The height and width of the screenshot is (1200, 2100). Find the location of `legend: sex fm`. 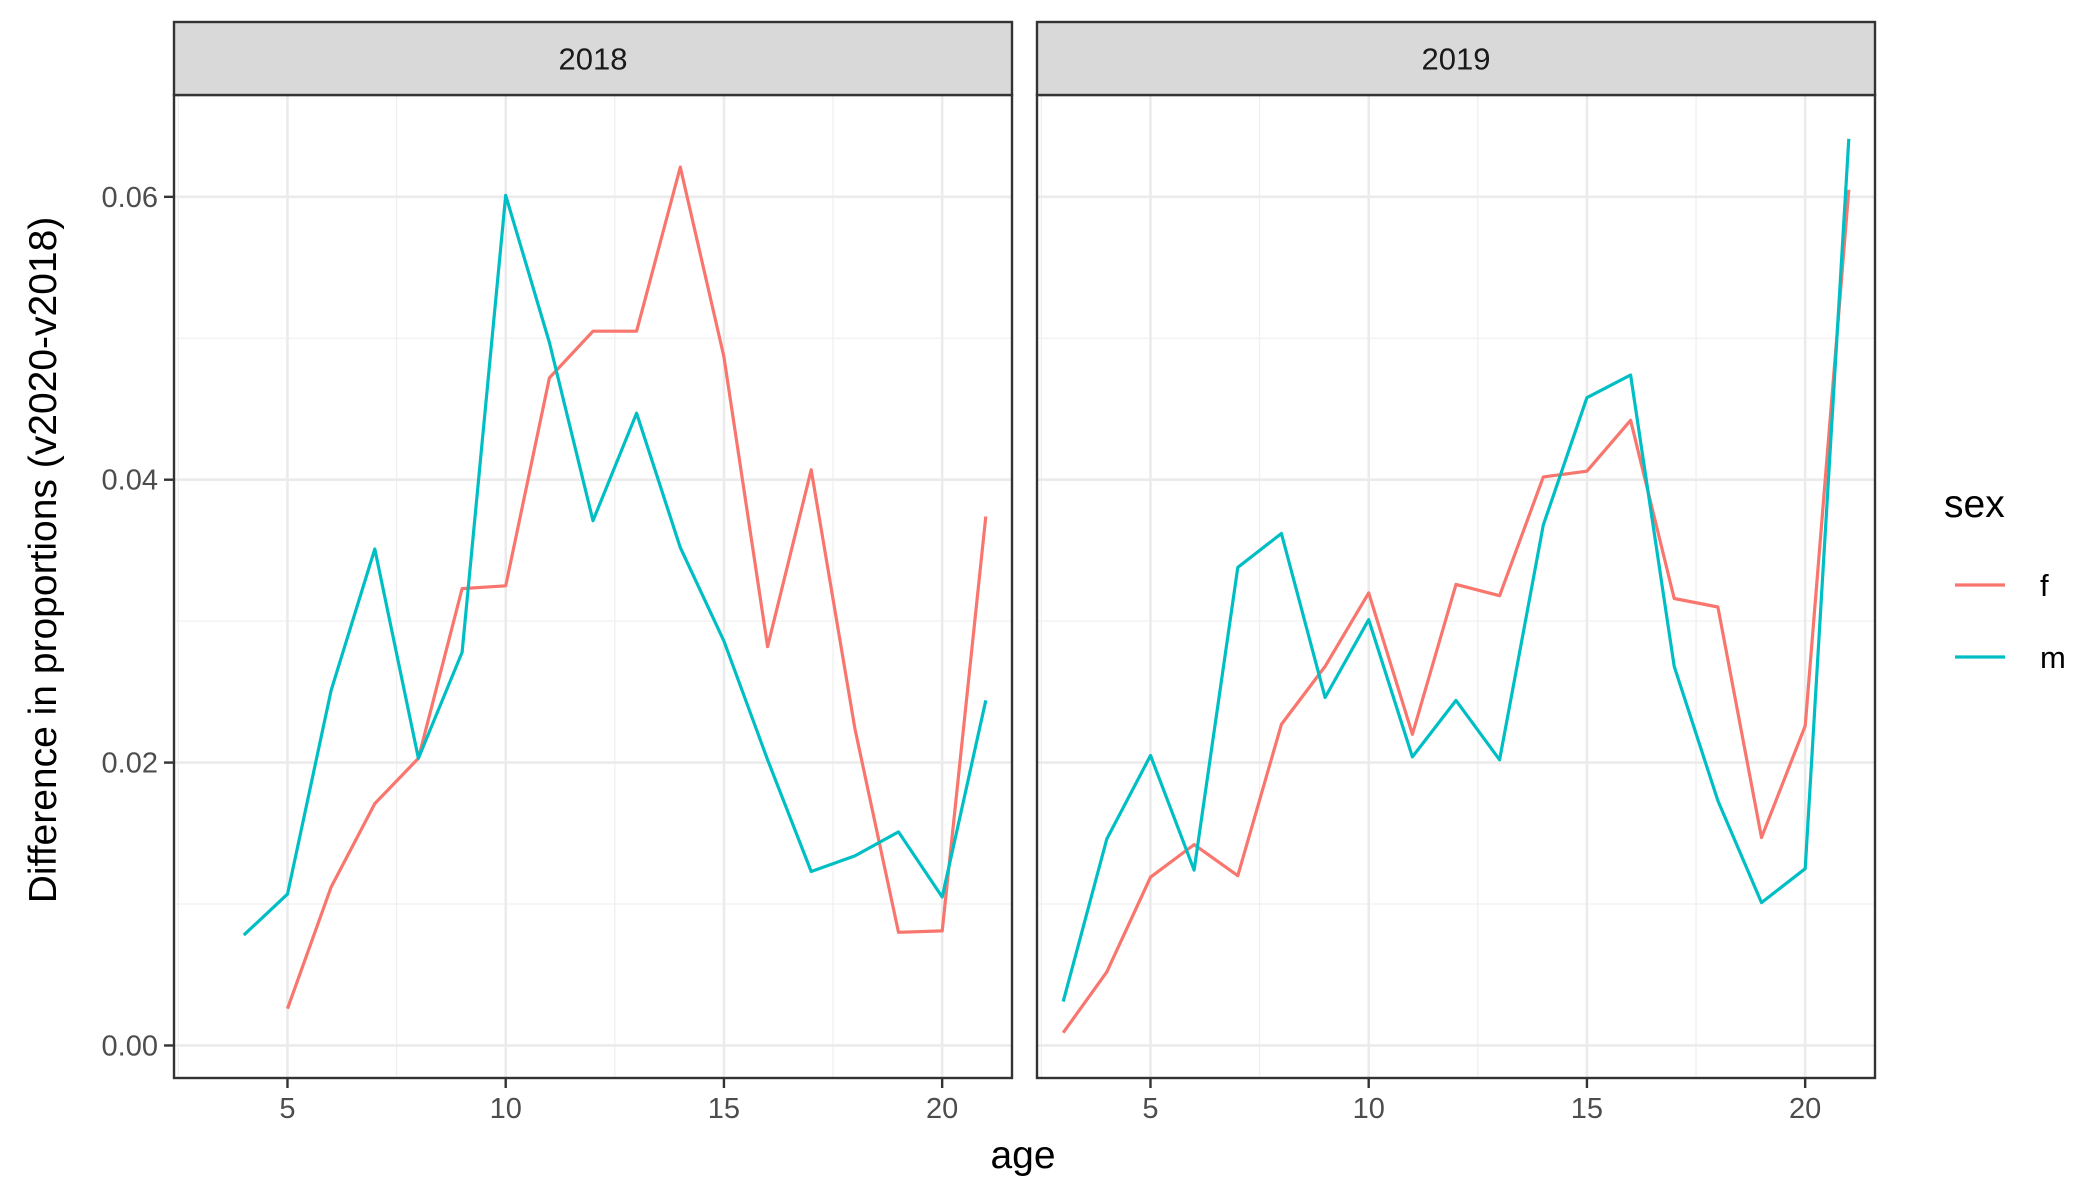

legend: sex fm is located at coordinates (2005, 579).